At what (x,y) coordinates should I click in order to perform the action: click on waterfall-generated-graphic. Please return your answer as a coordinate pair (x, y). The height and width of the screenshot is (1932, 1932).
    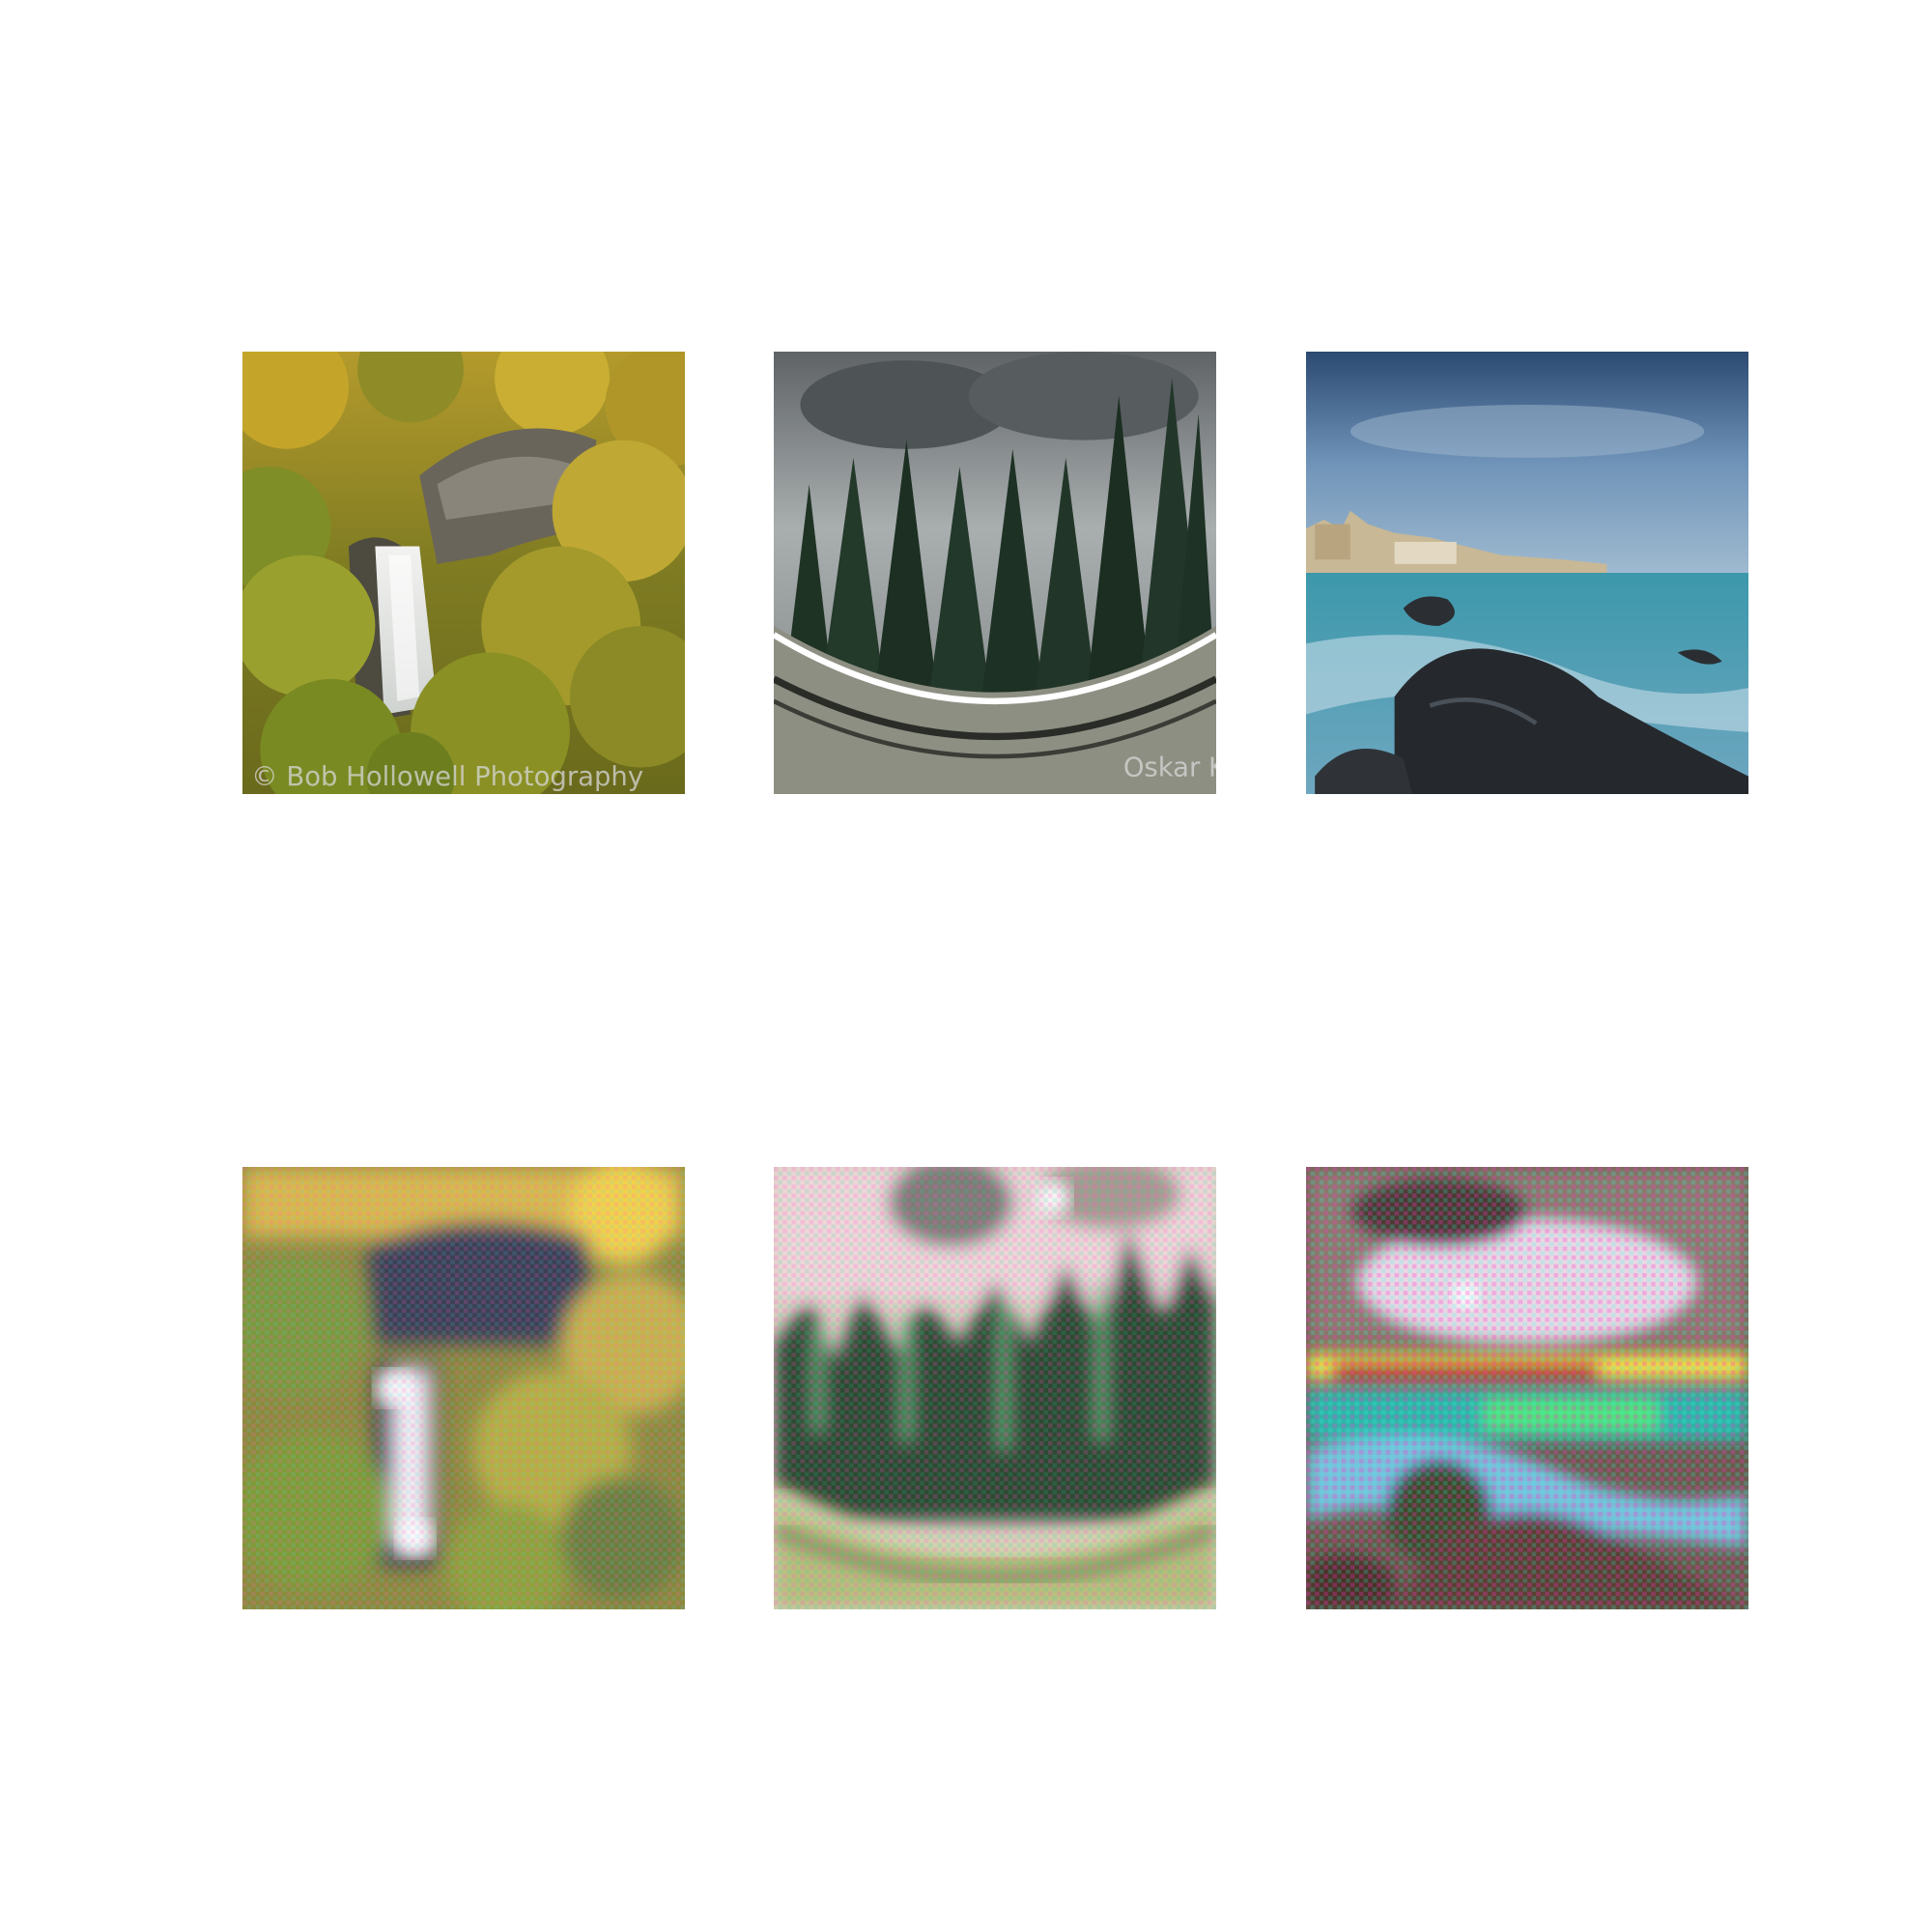
    Looking at the image, I should click on (463, 1388).